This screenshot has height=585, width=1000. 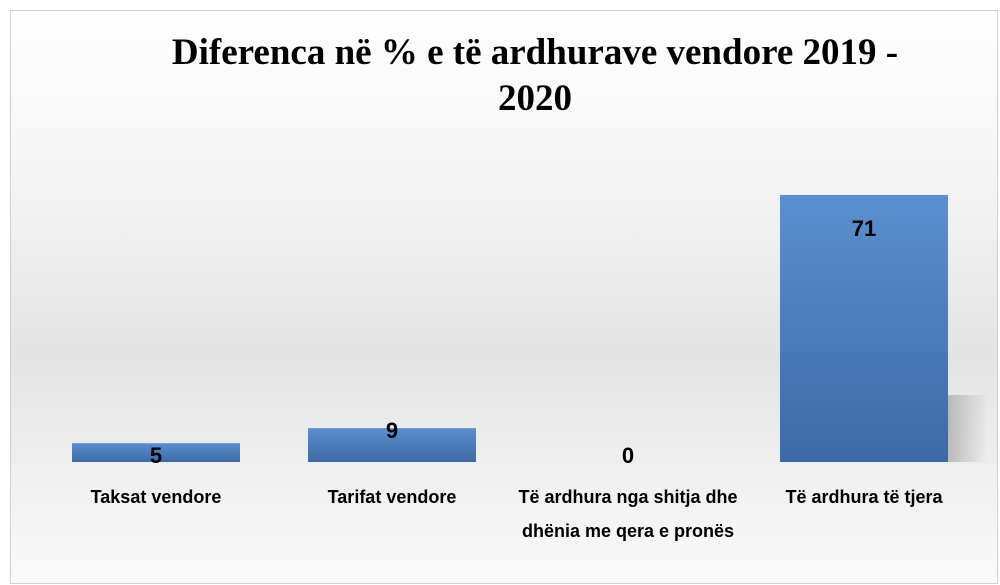 I want to click on data-label: 9, so click(x=392, y=430).